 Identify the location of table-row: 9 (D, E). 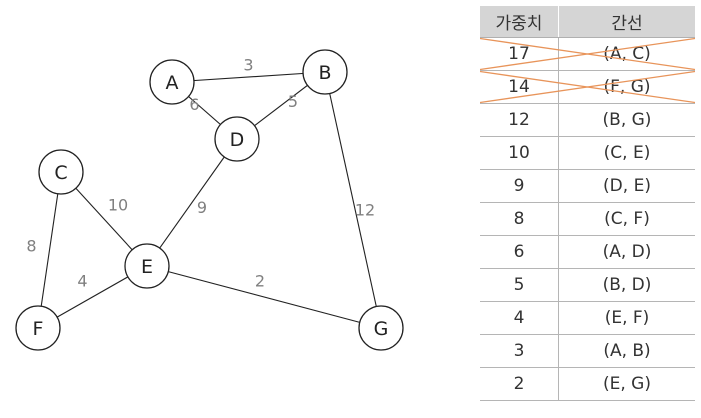
(587, 186).